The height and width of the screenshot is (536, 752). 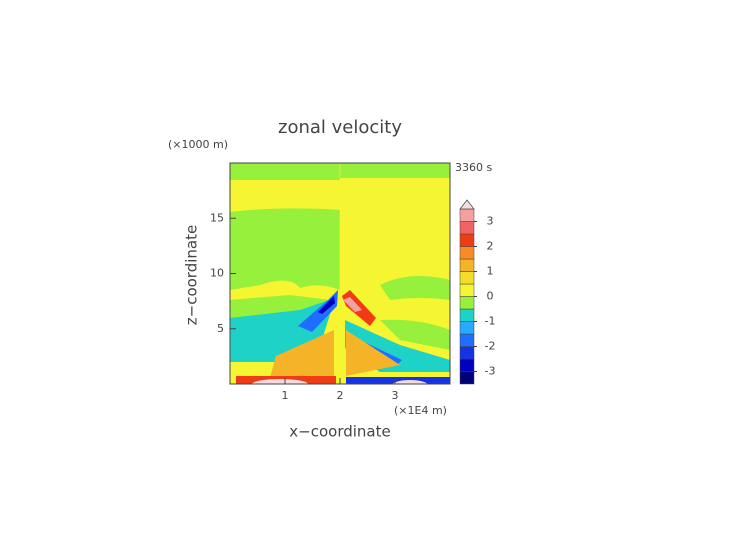 I want to click on colorbar-tick-label: 0, so click(x=490, y=296).